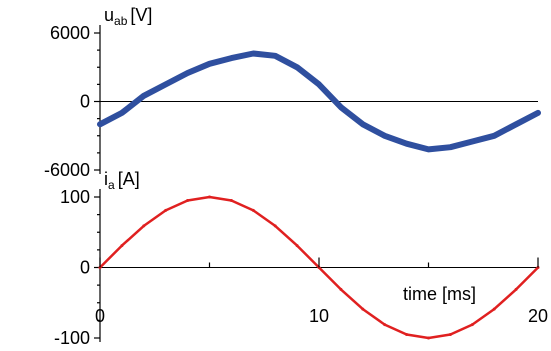 This screenshot has width=551, height=351. Describe the element at coordinates (439, 294) in the screenshot. I see `current-x-label: time [ms]` at that location.